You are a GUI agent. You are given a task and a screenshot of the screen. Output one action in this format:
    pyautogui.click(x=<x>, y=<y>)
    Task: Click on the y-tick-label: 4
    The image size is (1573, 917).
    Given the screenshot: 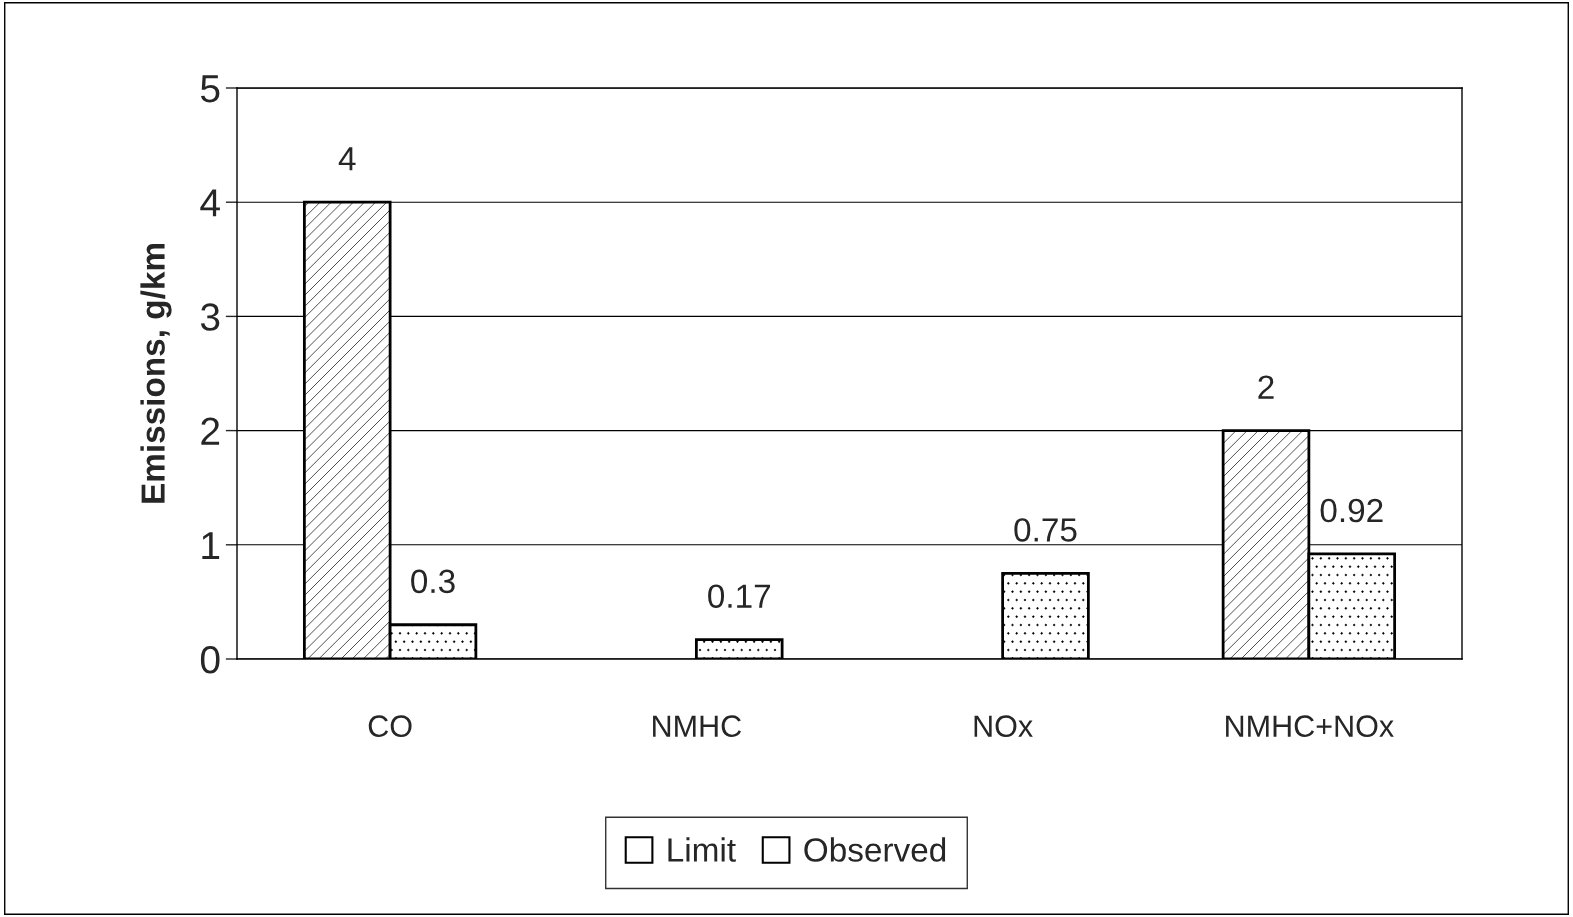 What is the action you would take?
    pyautogui.click(x=210, y=203)
    